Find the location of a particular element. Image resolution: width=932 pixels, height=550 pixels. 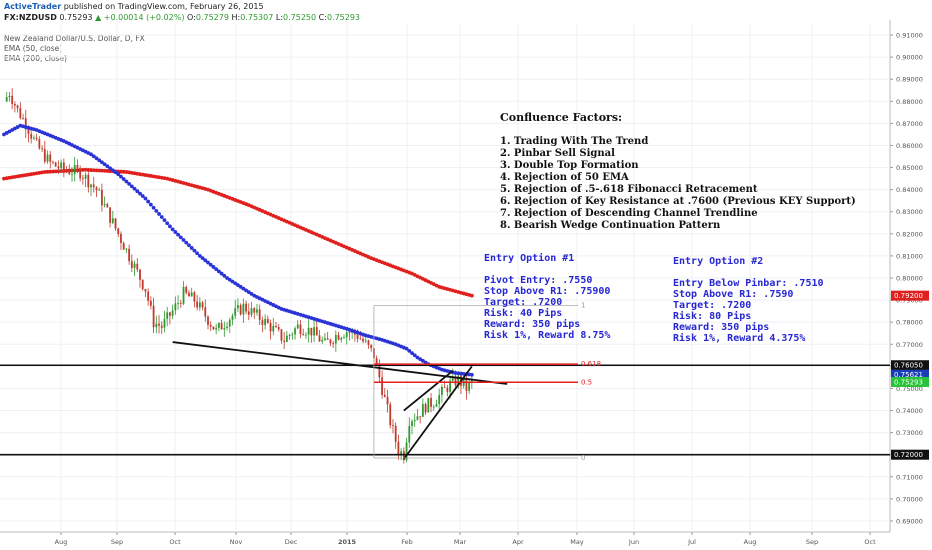

entry-line: Stop Above R1: .75900 is located at coordinates (547, 291).